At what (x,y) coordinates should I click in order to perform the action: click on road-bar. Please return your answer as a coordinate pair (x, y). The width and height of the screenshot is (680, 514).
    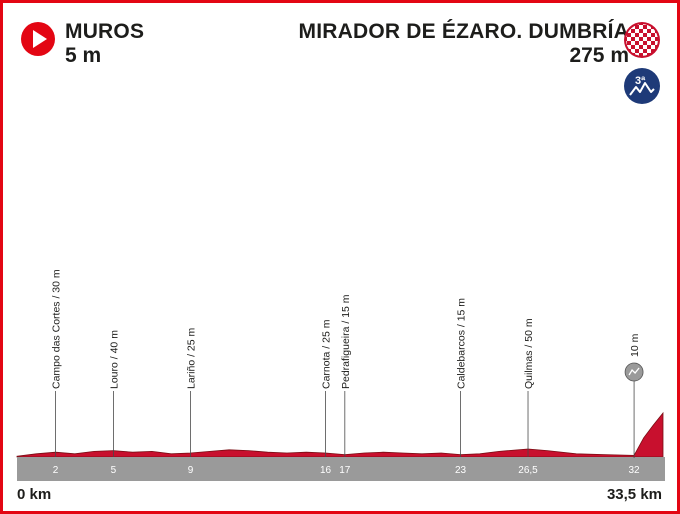
    Looking at the image, I should click on (341, 469).